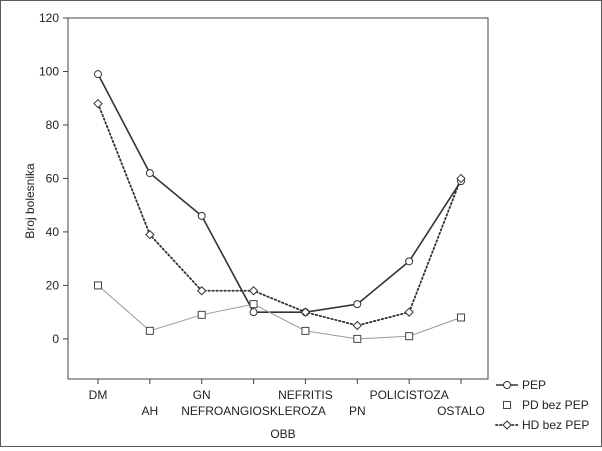 Image resolution: width=602 pixels, height=451 pixels. I want to click on x-tick-label: NEFRITIS, so click(305, 395).